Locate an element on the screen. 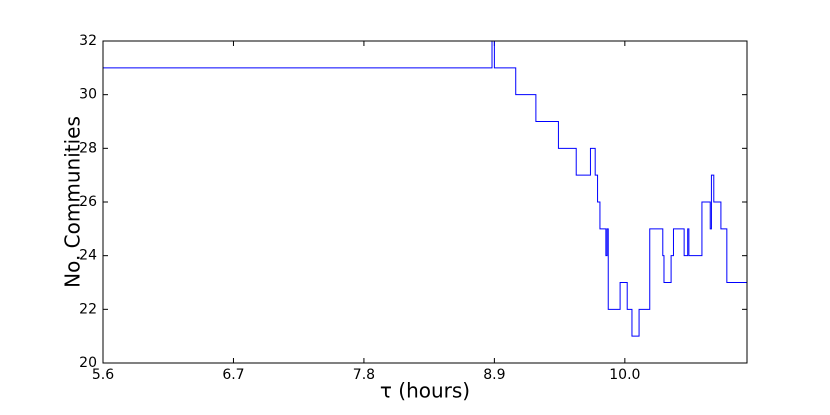 The image size is (830, 415). y-axis-label: No. Communities is located at coordinates (73, 202).